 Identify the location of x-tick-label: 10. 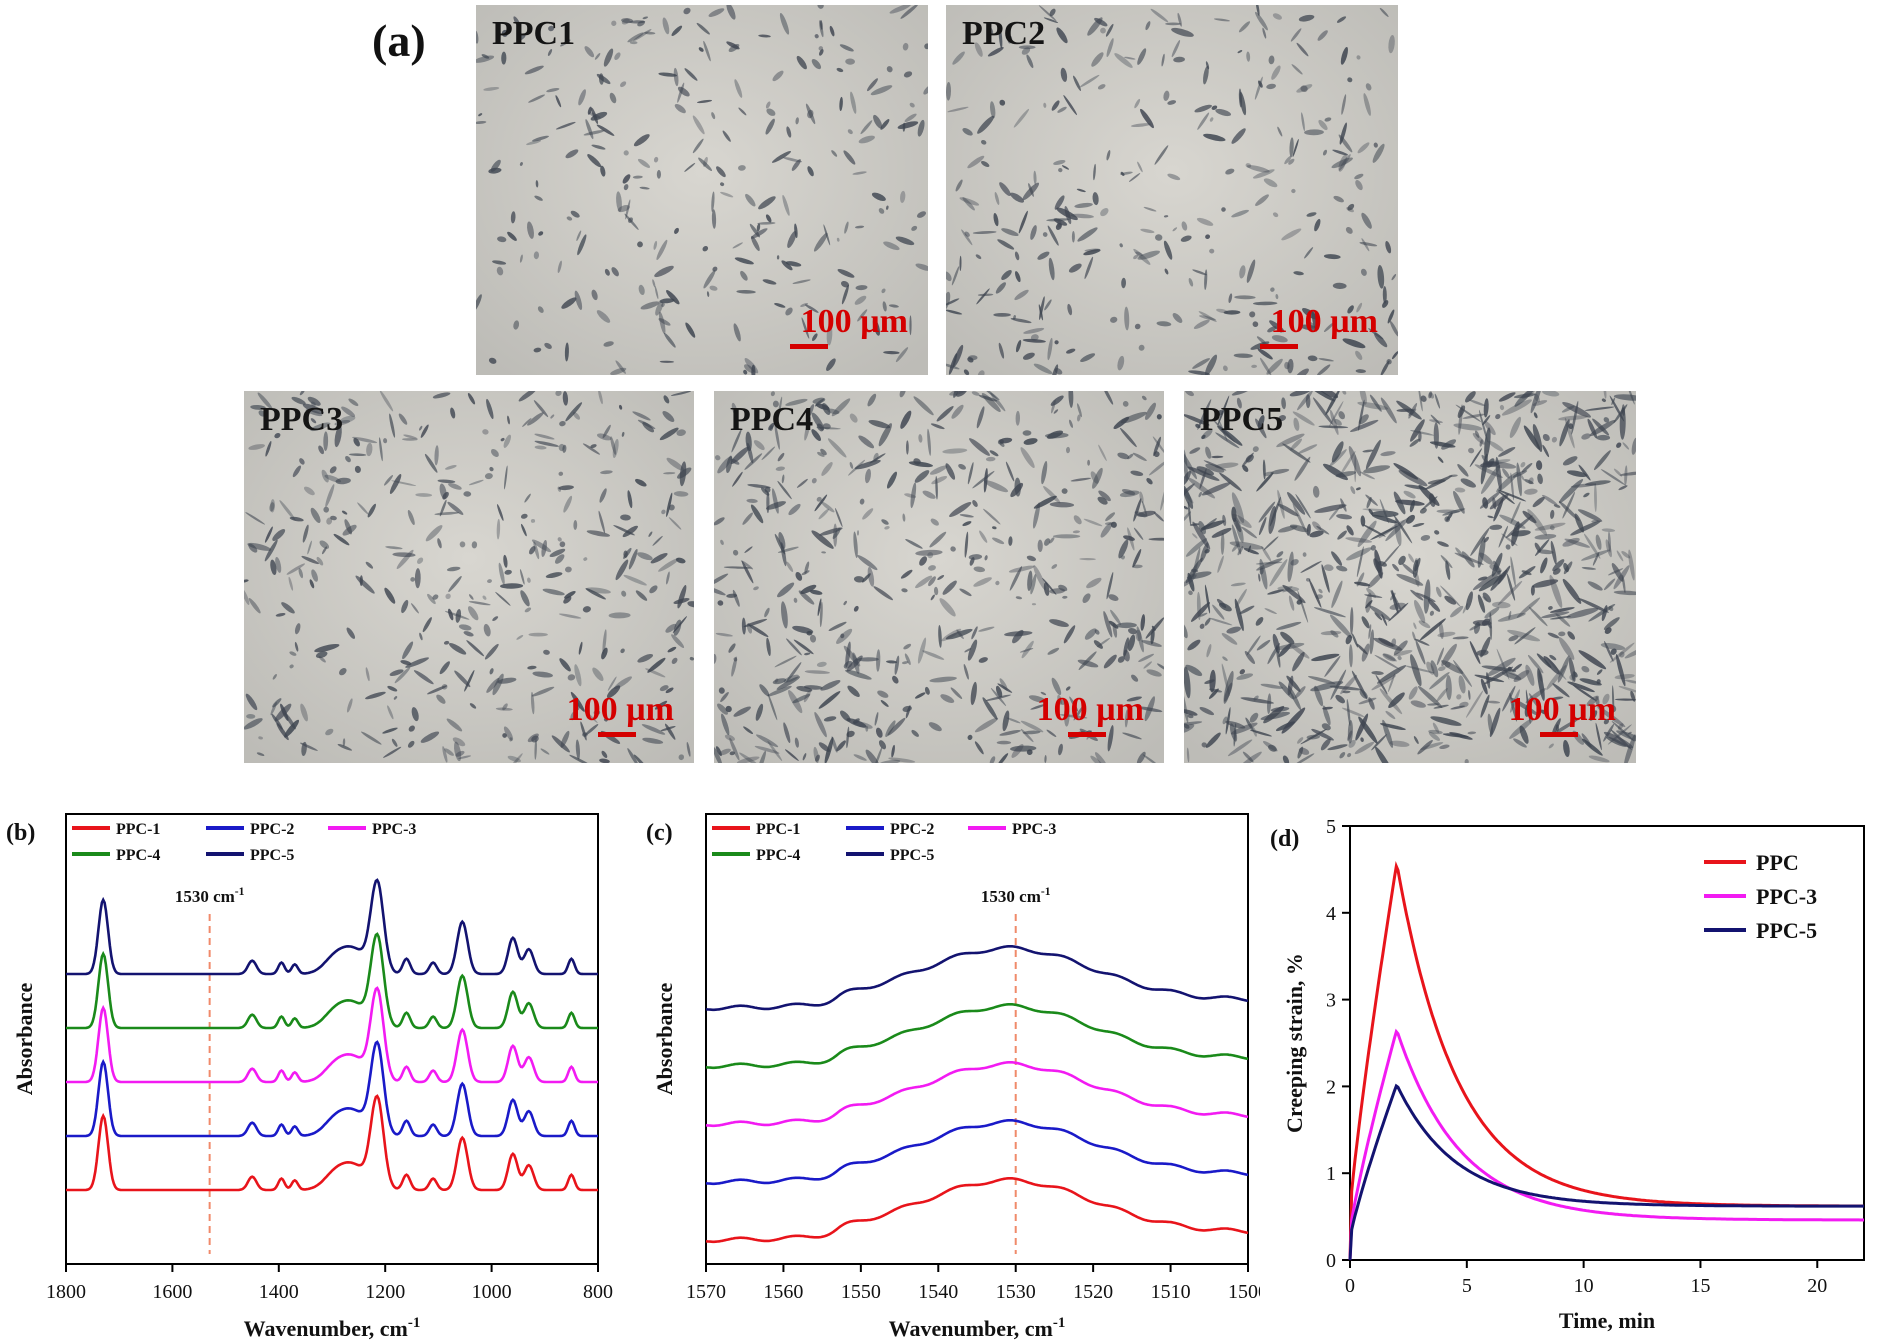
(1584, 1286).